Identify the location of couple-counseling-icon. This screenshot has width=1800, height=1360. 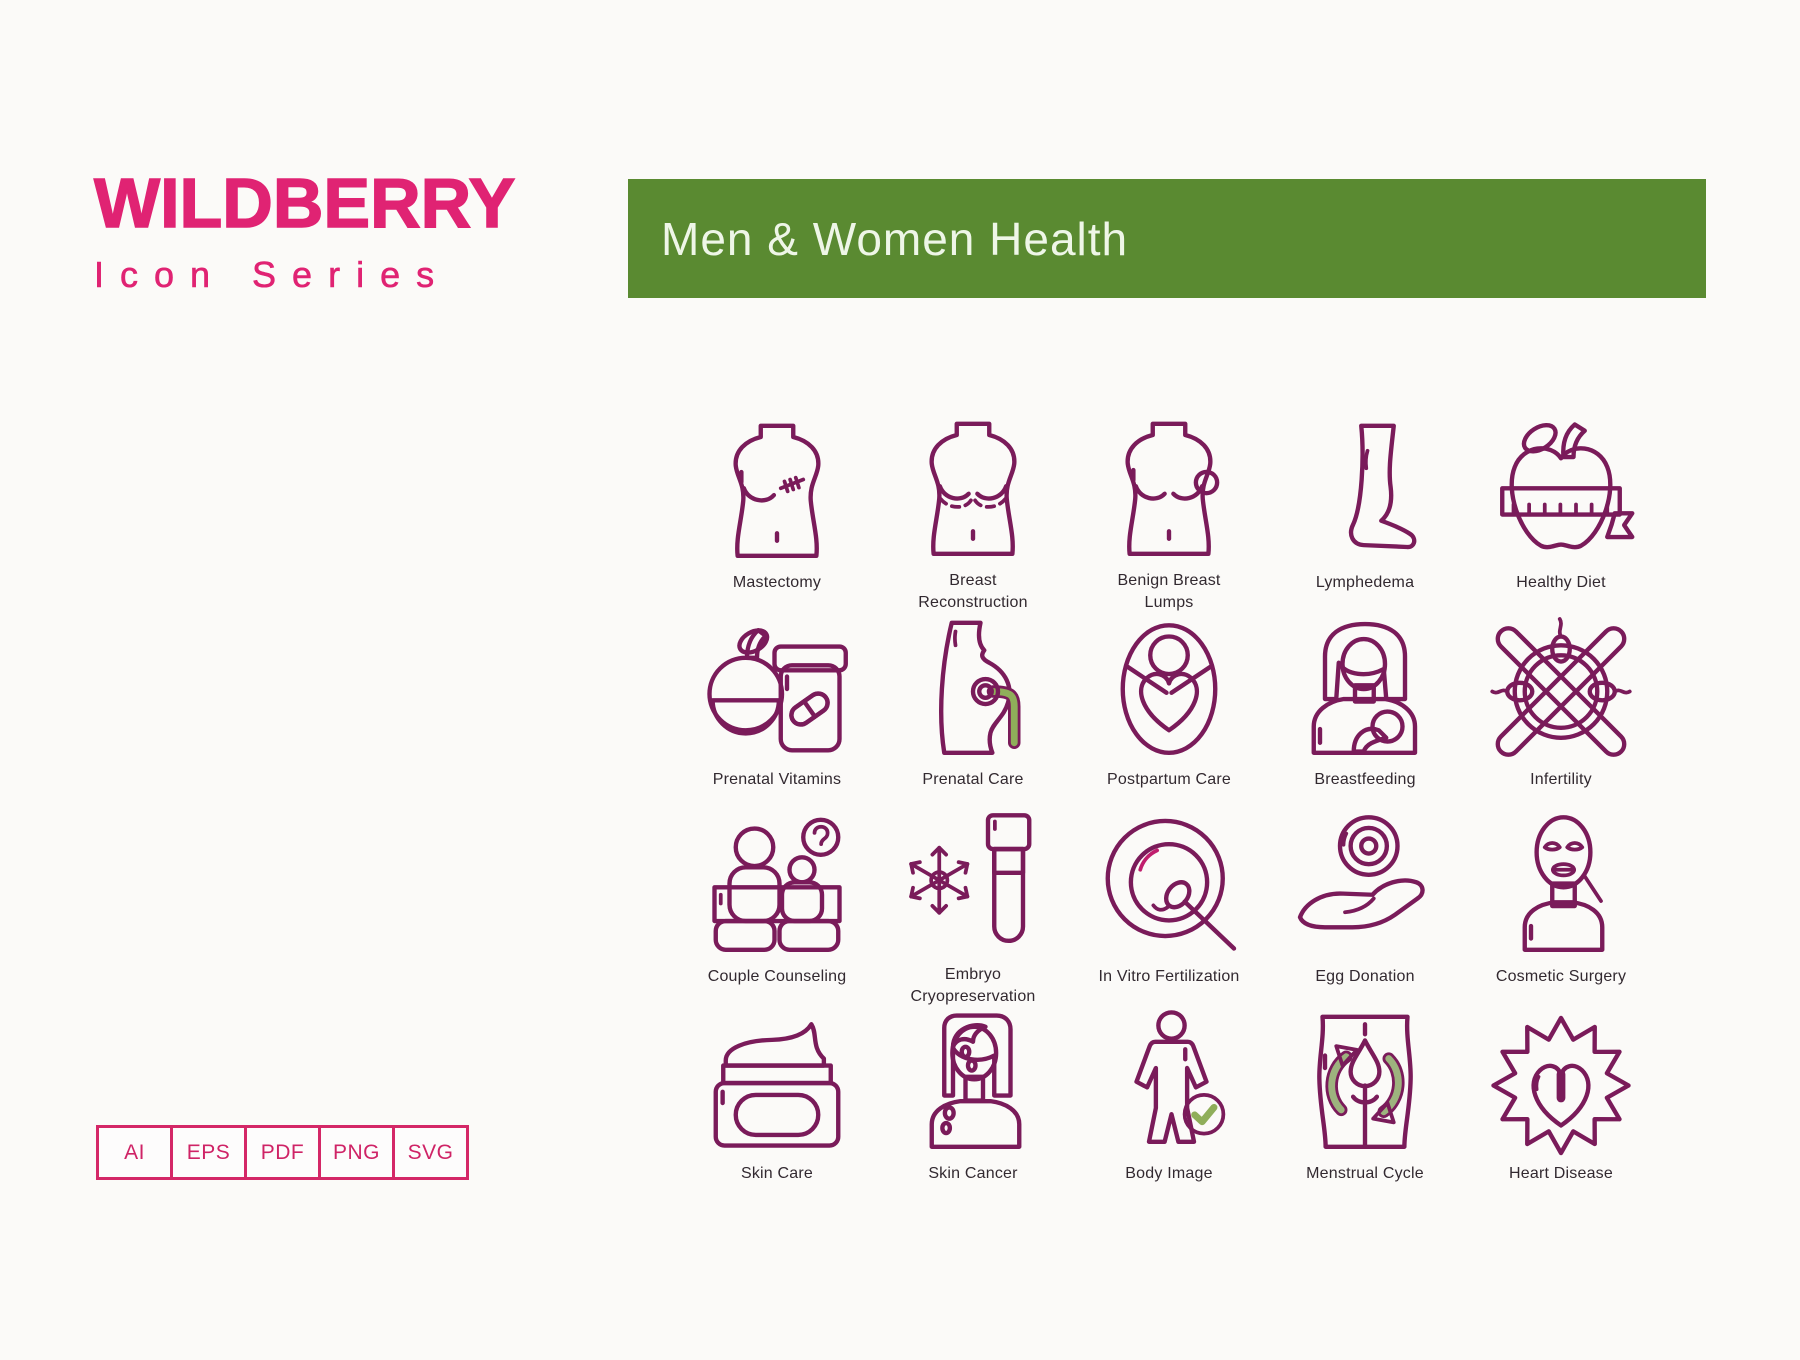
(777, 885).